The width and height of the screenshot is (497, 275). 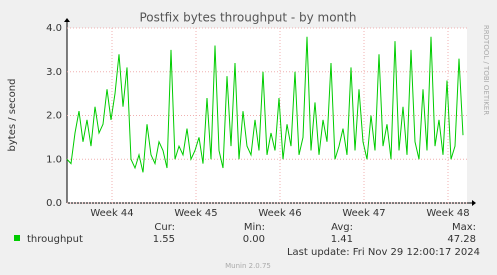 I want to click on stat-header: Max:, so click(x=464, y=227).